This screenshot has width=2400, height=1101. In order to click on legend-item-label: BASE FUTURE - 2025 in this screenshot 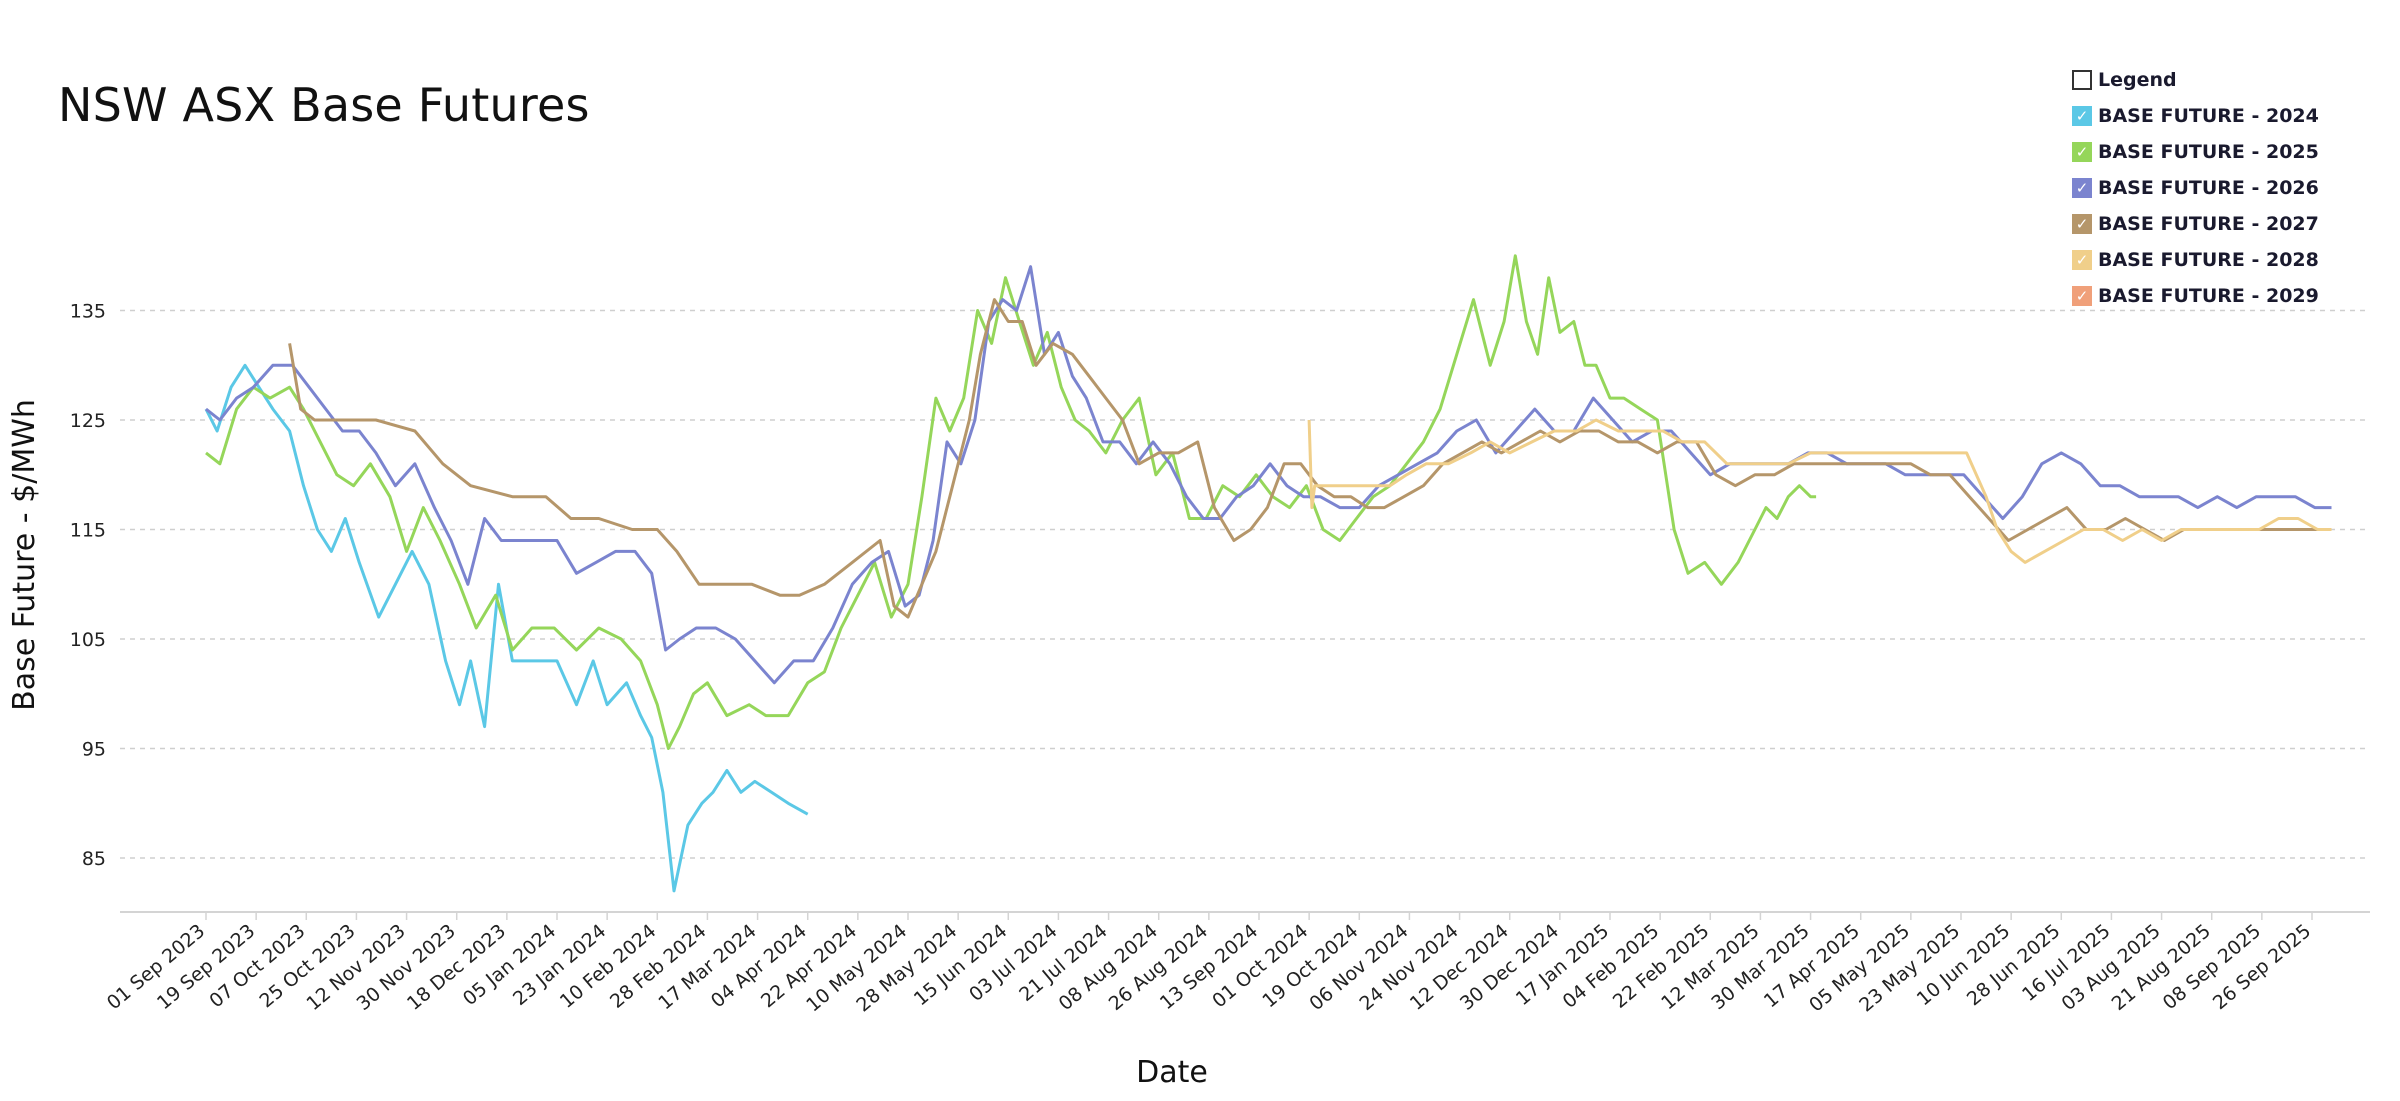, I will do `click(2208, 152)`.